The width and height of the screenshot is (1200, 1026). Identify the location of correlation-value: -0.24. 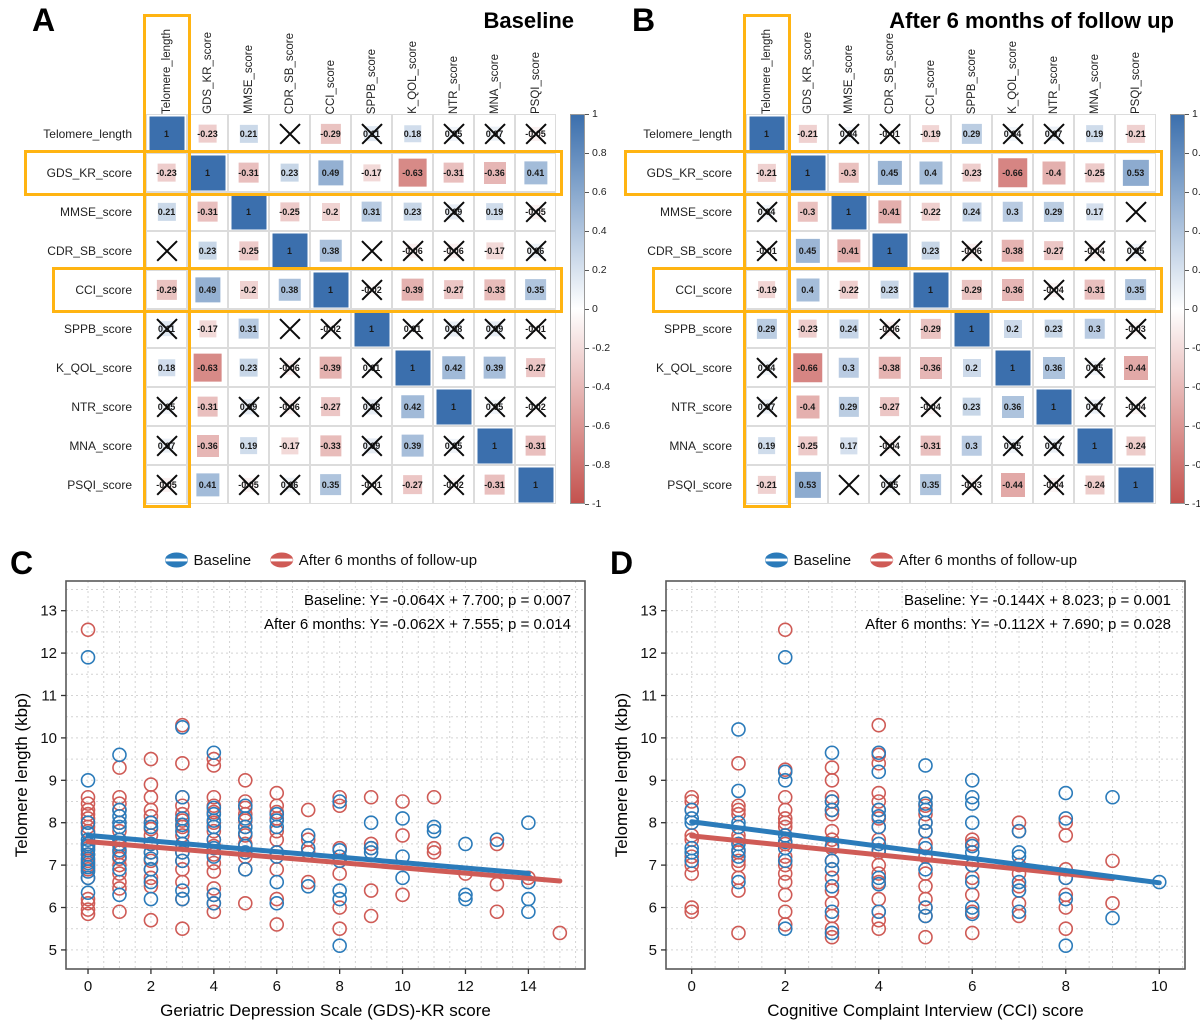
(1094, 484).